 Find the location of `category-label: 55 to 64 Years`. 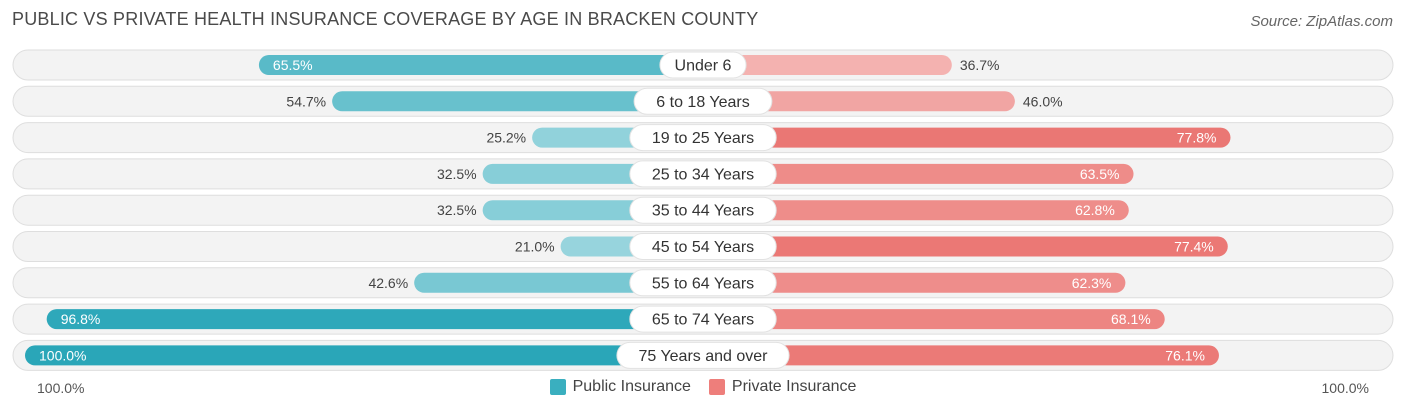

category-label: 55 to 64 Years is located at coordinates (703, 283).